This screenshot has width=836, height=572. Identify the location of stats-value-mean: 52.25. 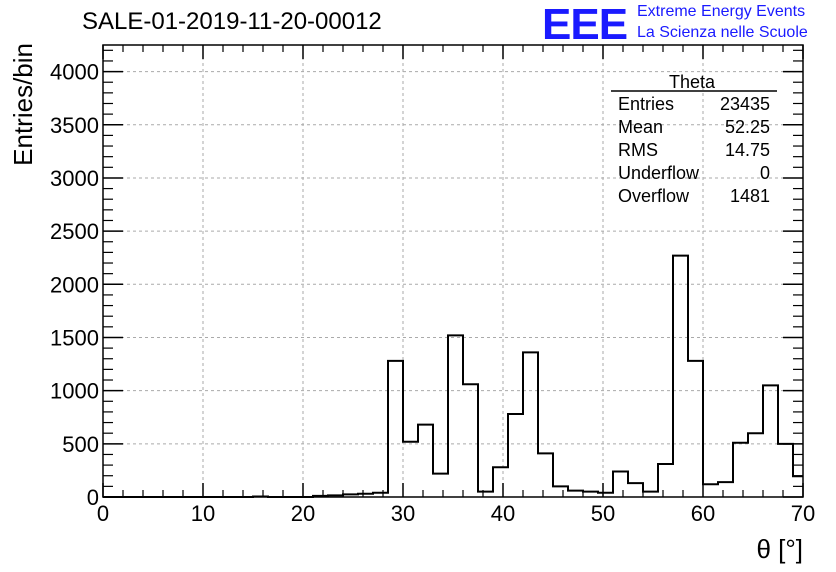
(747, 127).